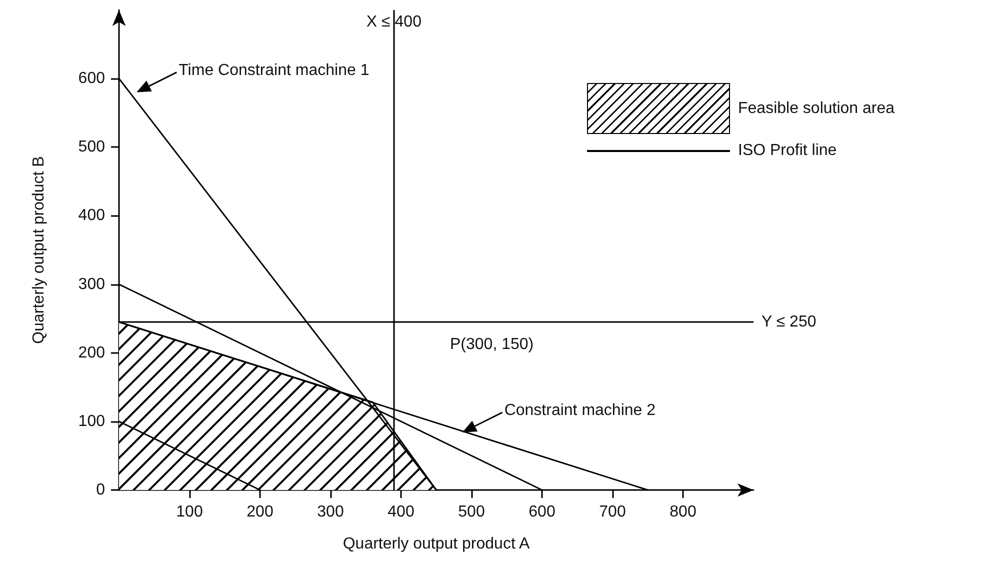 The width and height of the screenshot is (981, 582). What do you see at coordinates (683, 512) in the screenshot?
I see `x-tick-label: 800` at bounding box center [683, 512].